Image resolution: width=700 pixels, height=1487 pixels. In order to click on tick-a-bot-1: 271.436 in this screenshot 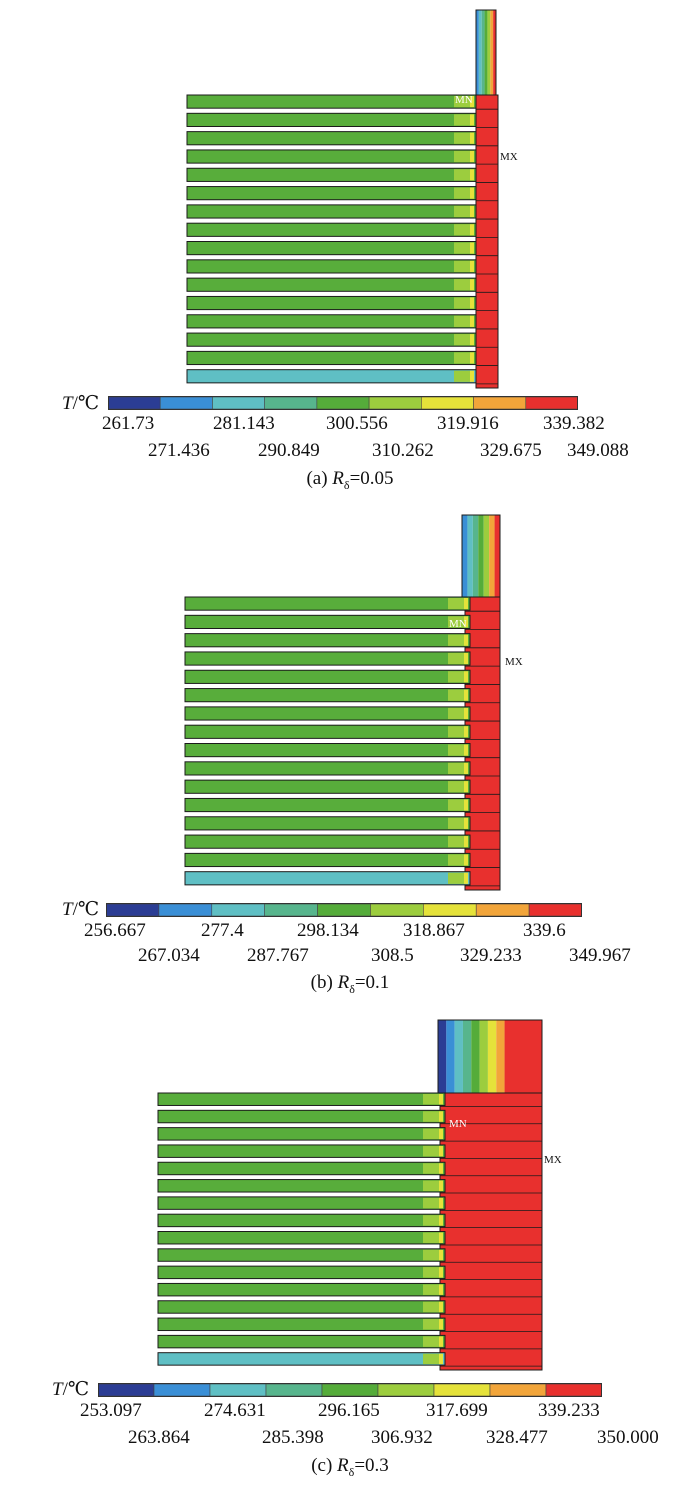, I will do `click(179, 450)`.